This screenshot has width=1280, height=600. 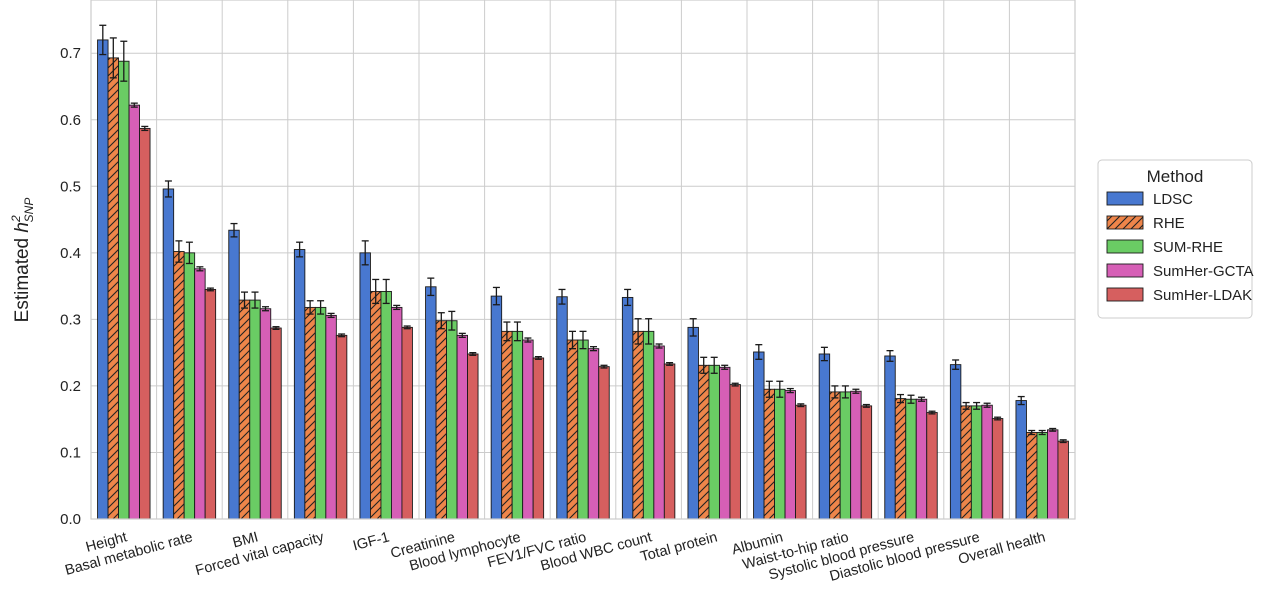 What do you see at coordinates (245, 540) in the screenshot?
I see `x-tick-label: BMI` at bounding box center [245, 540].